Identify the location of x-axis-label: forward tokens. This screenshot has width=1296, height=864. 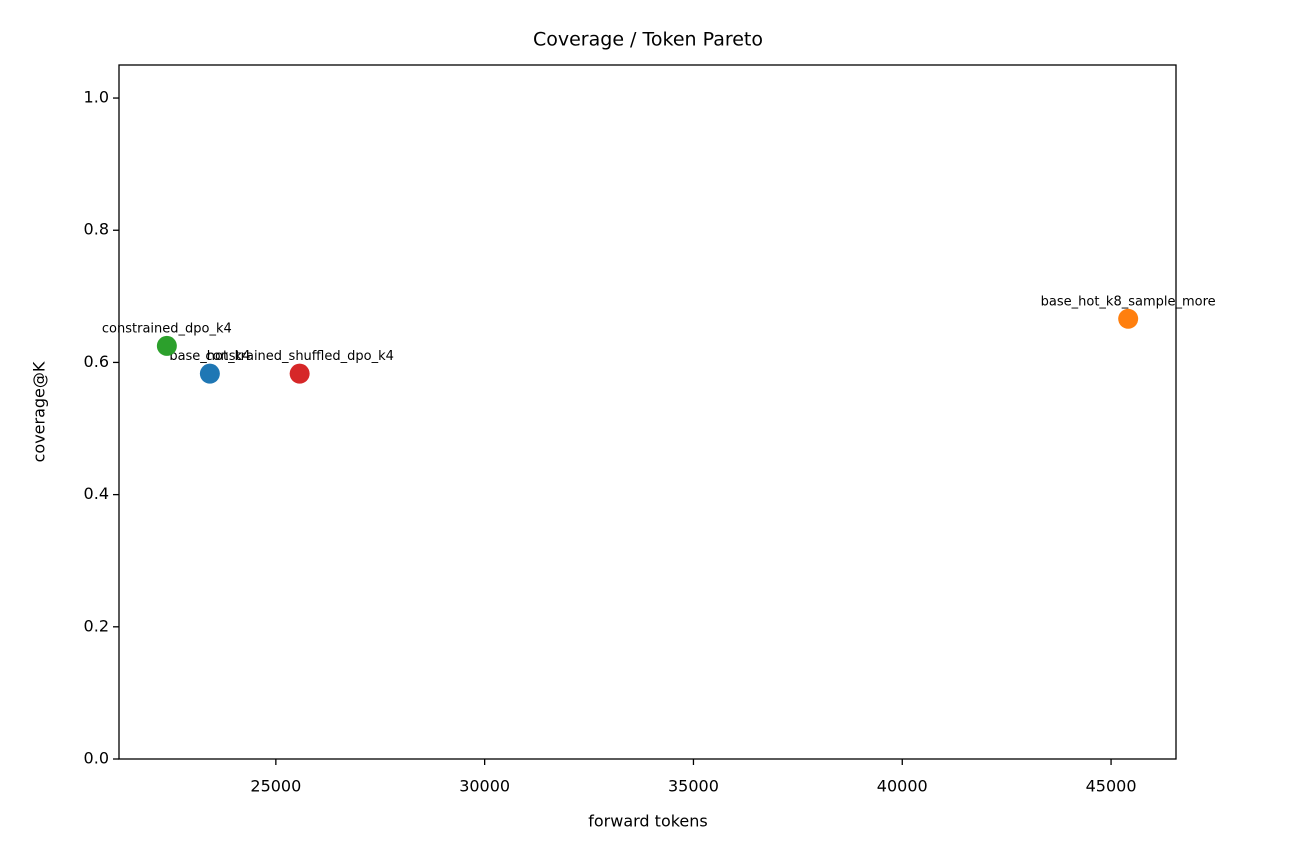
(648, 821).